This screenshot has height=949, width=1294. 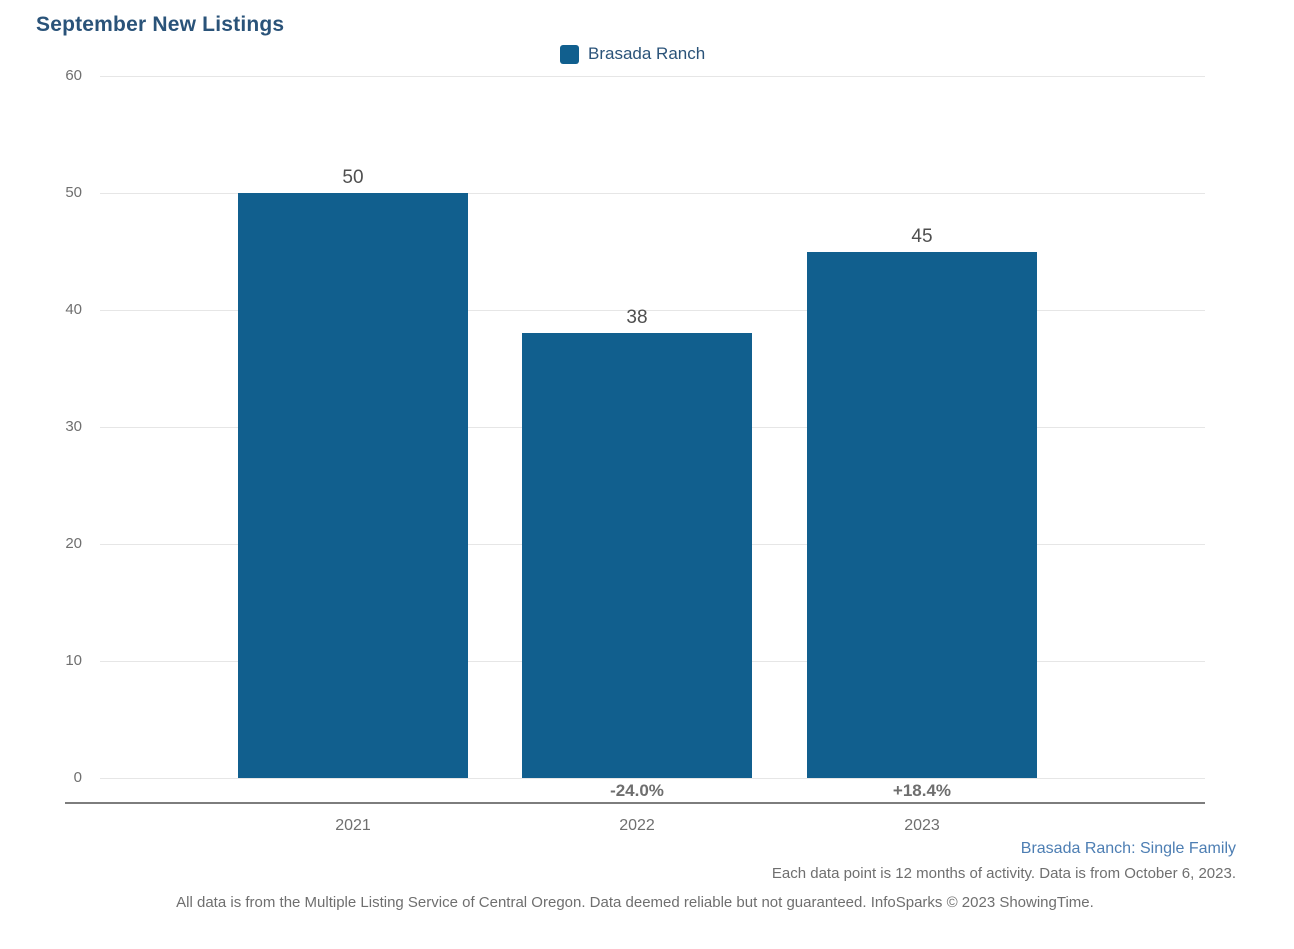 I want to click on x-tick-label-2022: 2022, so click(x=637, y=825).